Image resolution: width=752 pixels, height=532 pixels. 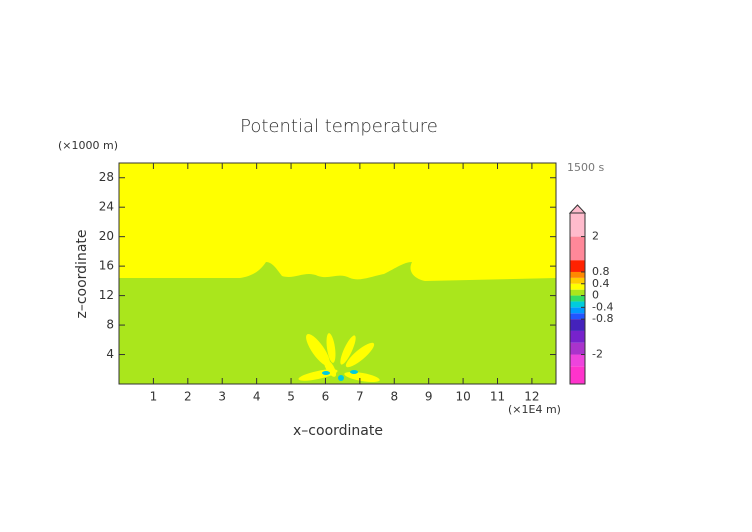 What do you see at coordinates (497, 397) in the screenshot?
I see `x-tick-label: 11` at bounding box center [497, 397].